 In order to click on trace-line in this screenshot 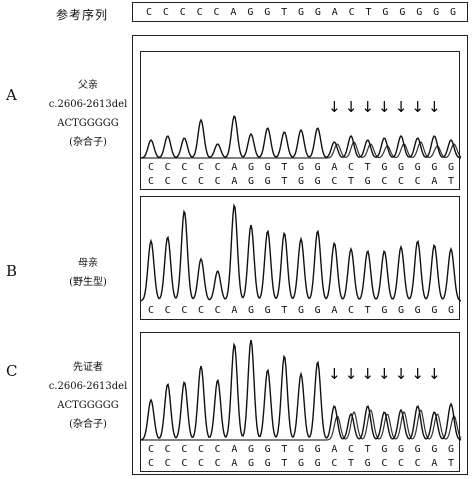, I will do `click(301, 390)`.